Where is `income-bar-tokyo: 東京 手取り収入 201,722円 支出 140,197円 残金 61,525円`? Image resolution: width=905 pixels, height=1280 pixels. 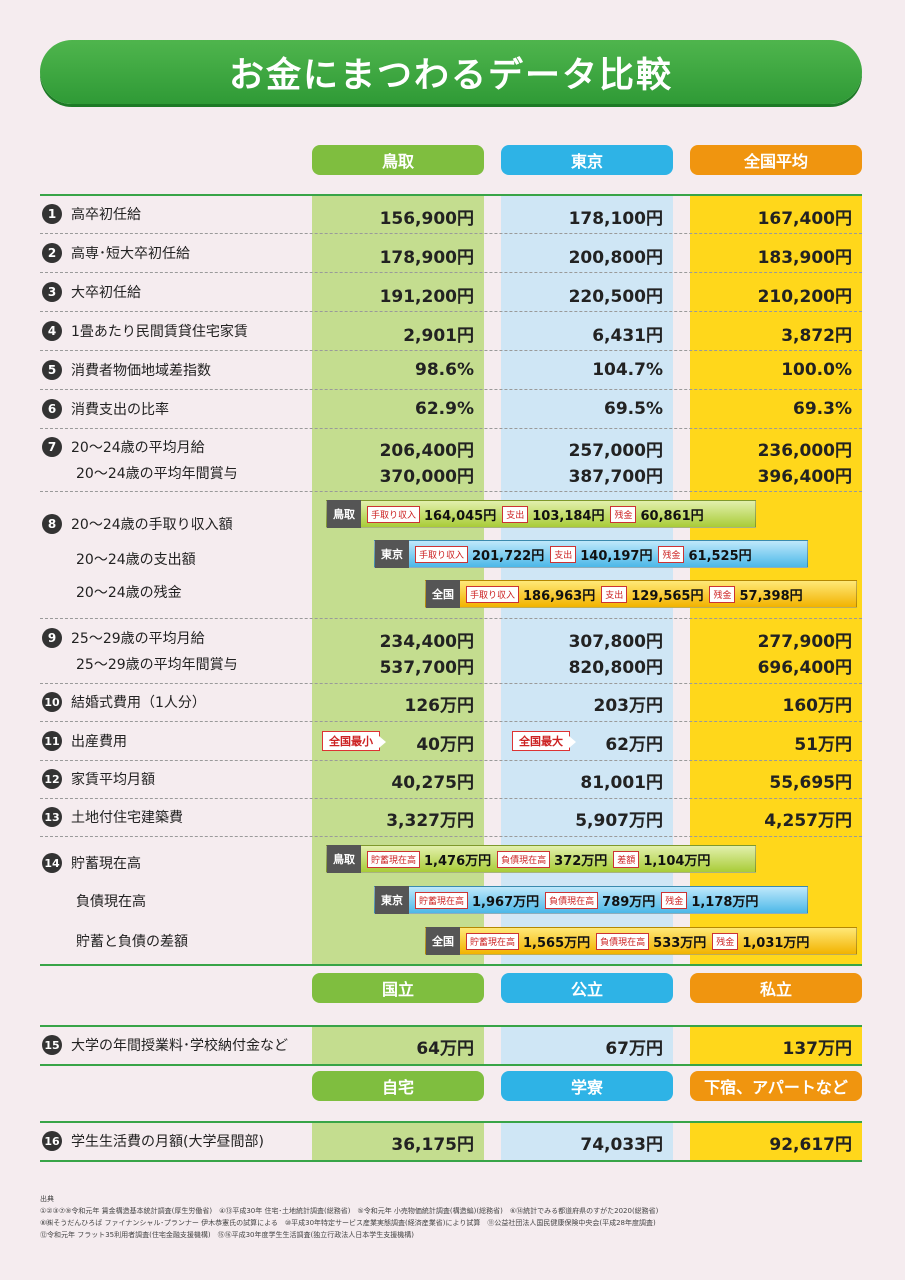 income-bar-tokyo: 東京 手取り収入 201,722円 支出 140,197円 残金 61,525円 is located at coordinates (591, 554).